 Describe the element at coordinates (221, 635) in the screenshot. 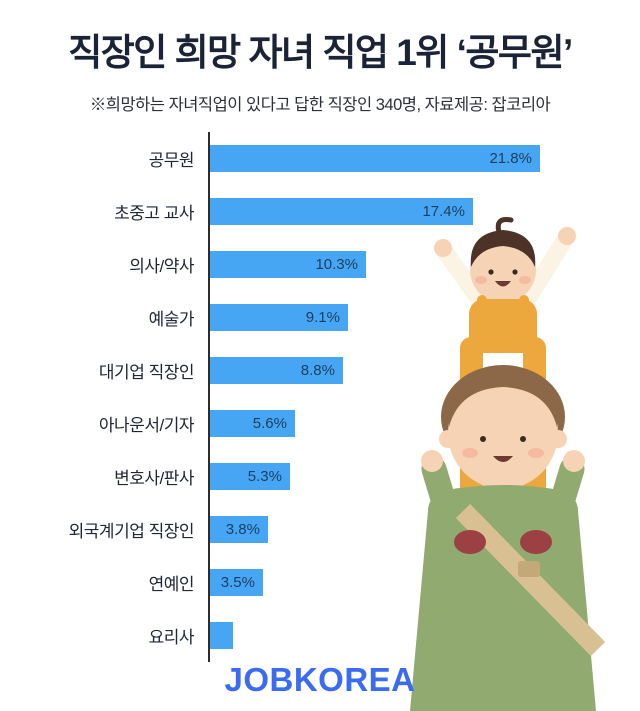

I see `bar` at that location.